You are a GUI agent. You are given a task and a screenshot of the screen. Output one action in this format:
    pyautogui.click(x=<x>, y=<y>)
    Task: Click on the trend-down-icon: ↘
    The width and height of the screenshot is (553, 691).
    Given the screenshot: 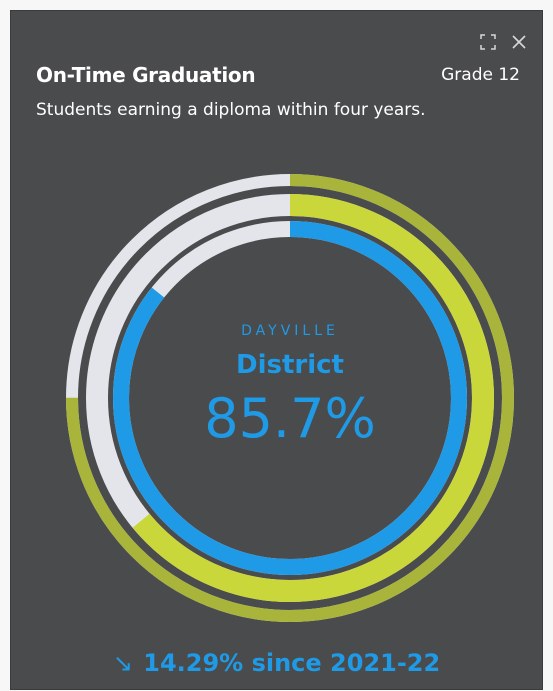 What is the action you would take?
    pyautogui.click(x=122, y=663)
    